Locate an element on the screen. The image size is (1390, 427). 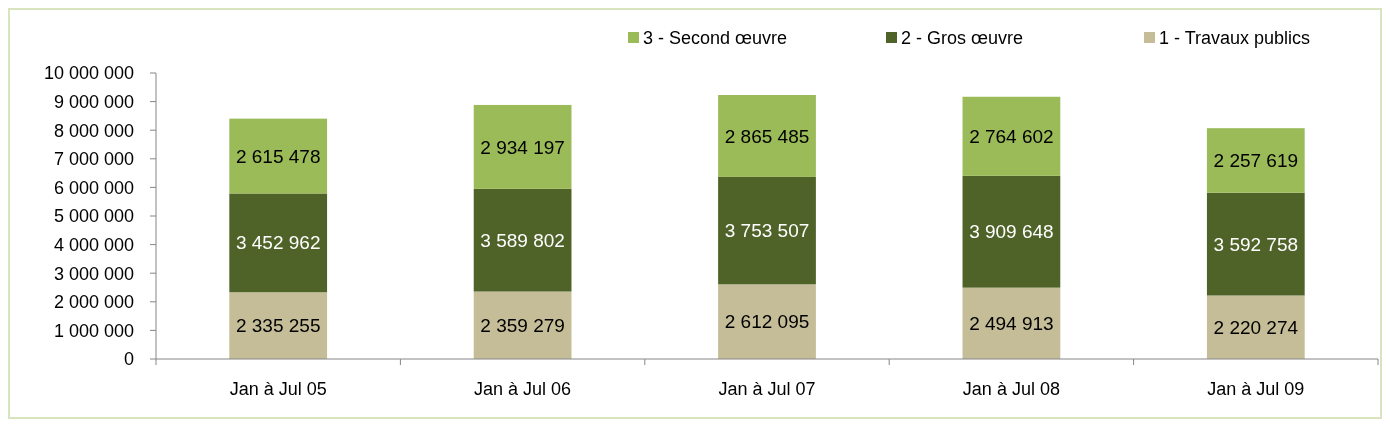
x-tick-label: Jan à Jul 07 is located at coordinates (767, 389).